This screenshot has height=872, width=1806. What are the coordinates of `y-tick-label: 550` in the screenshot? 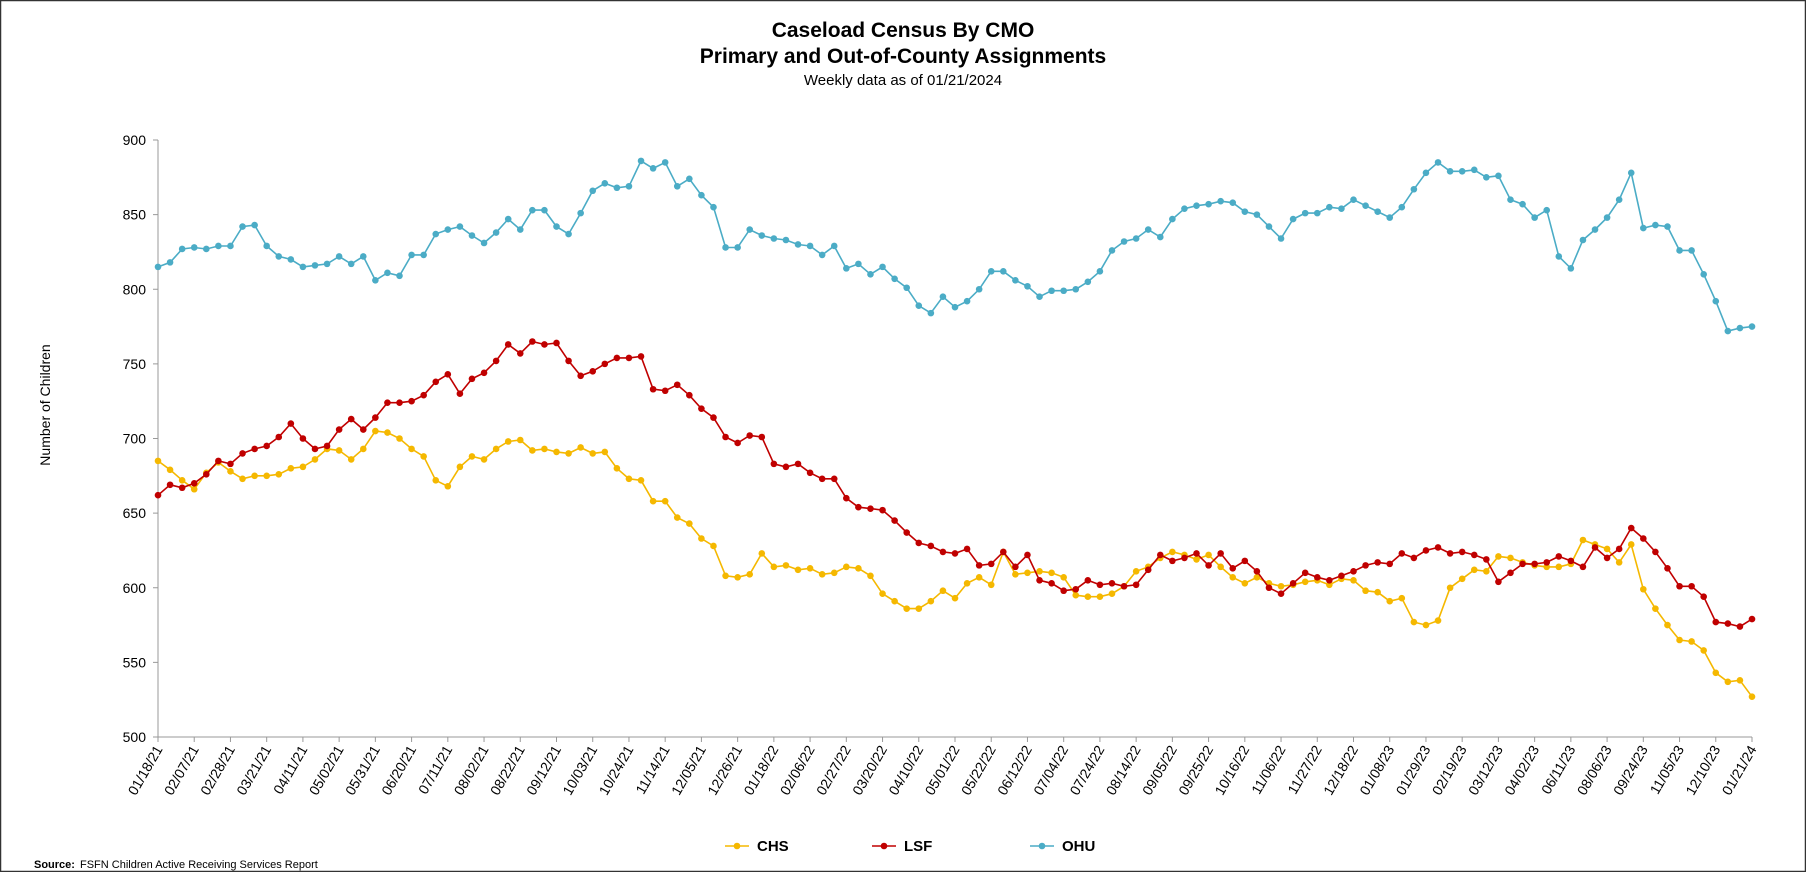 It's located at (135, 662).